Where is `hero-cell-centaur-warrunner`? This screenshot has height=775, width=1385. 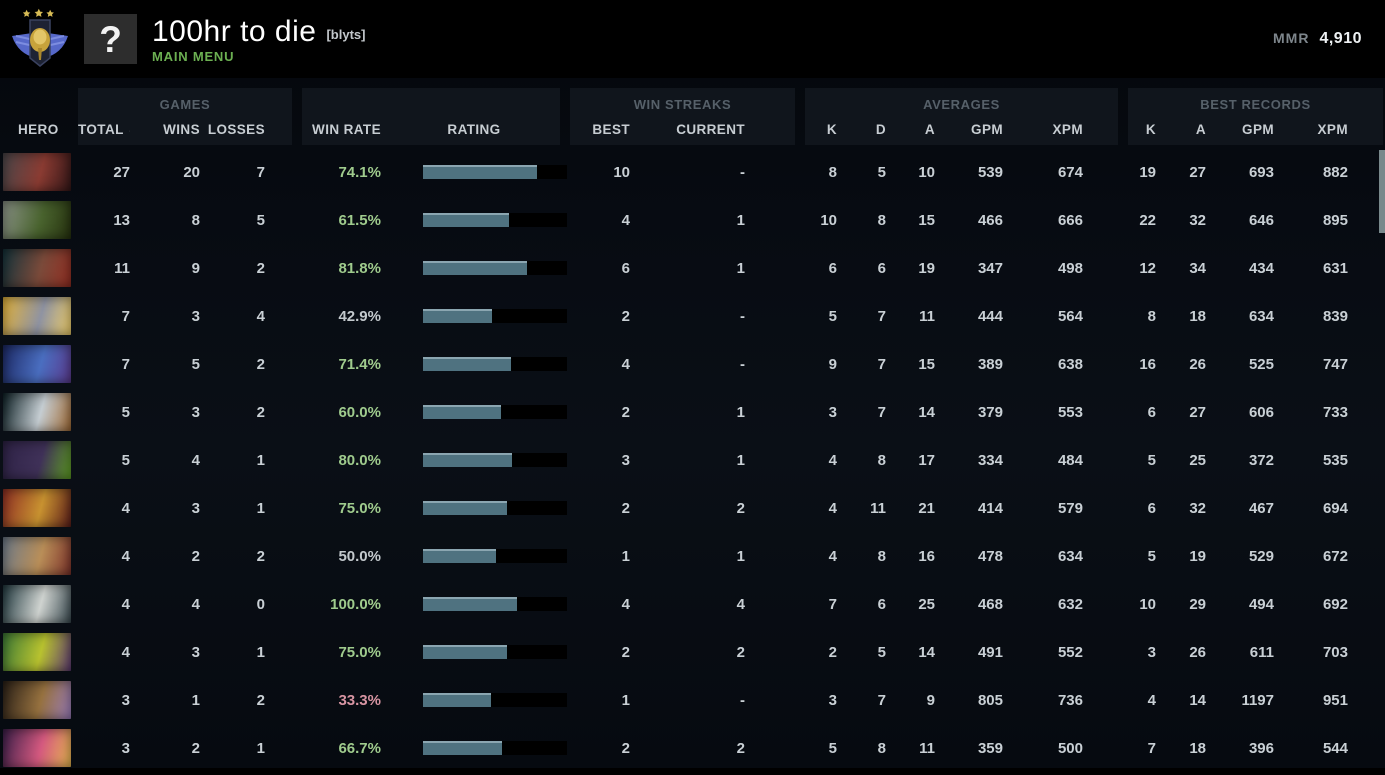
hero-cell-centaur-warrunner is located at coordinates (39, 556).